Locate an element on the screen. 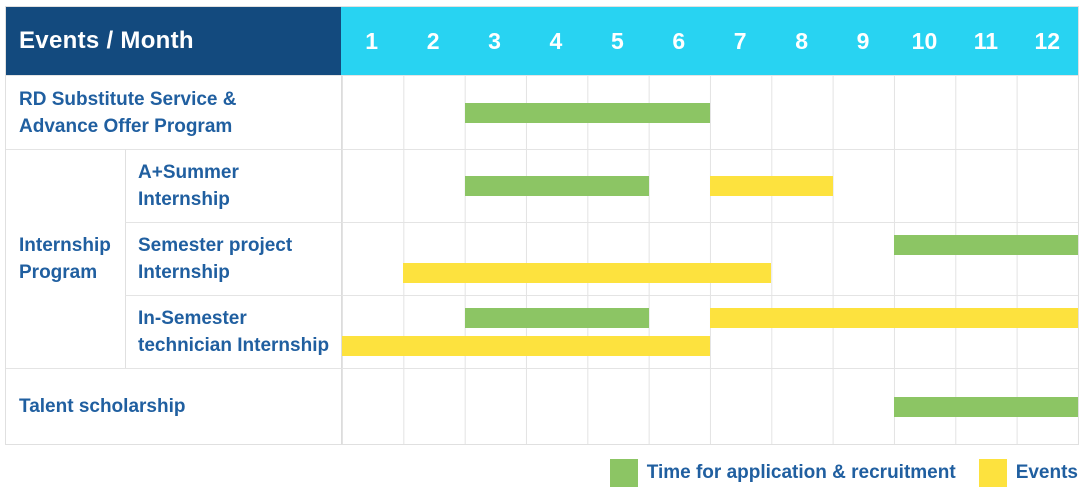 The height and width of the screenshot is (494, 1080). a-plus-summer-internship-timeline is located at coordinates (709, 185).